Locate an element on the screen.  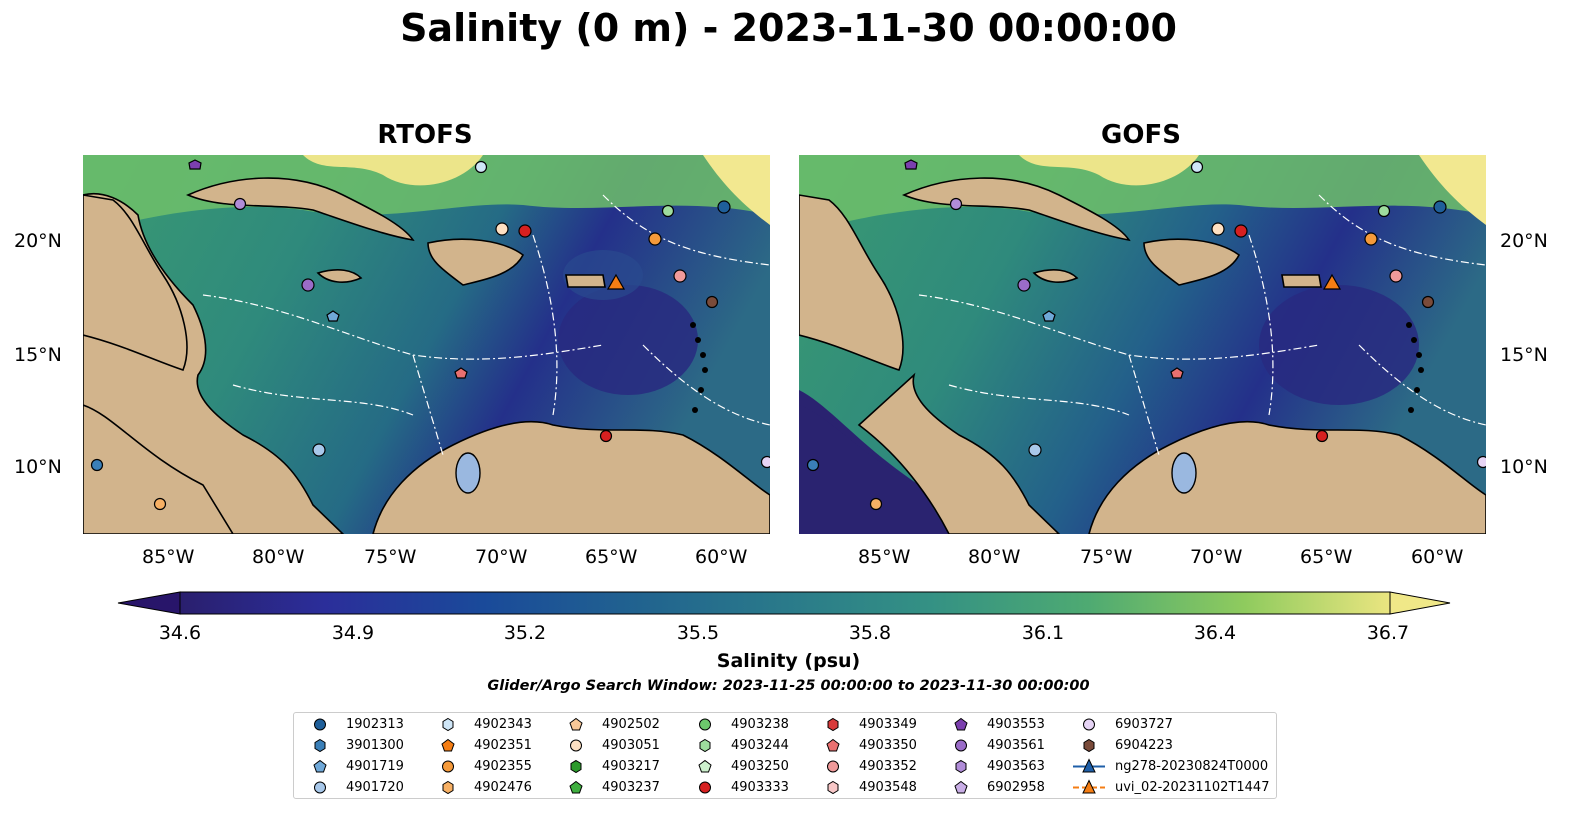
colorbar-tick: 34.6 is located at coordinates (180, 633).